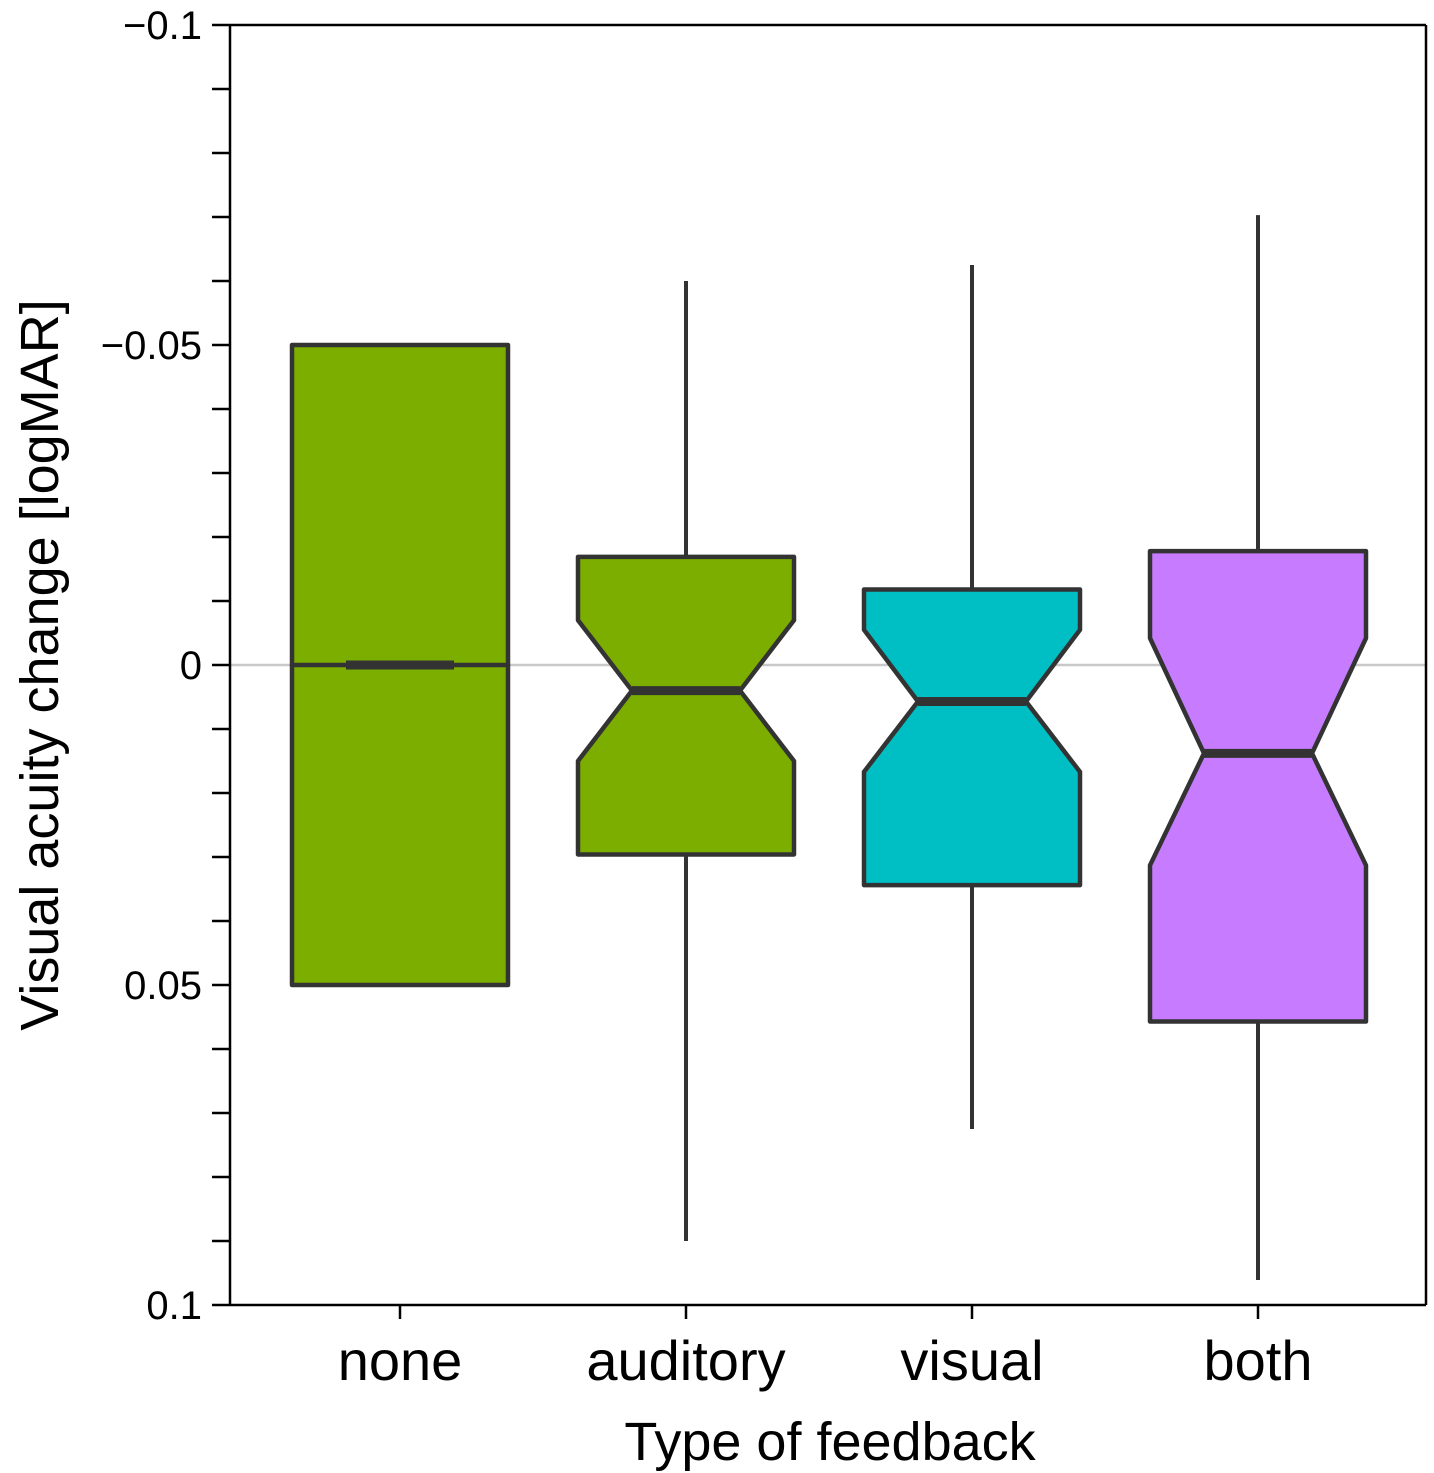 The height and width of the screenshot is (1473, 1434). Describe the element at coordinates (685, 1360) in the screenshot. I see `x-tick-label-auditory: auditory` at that location.